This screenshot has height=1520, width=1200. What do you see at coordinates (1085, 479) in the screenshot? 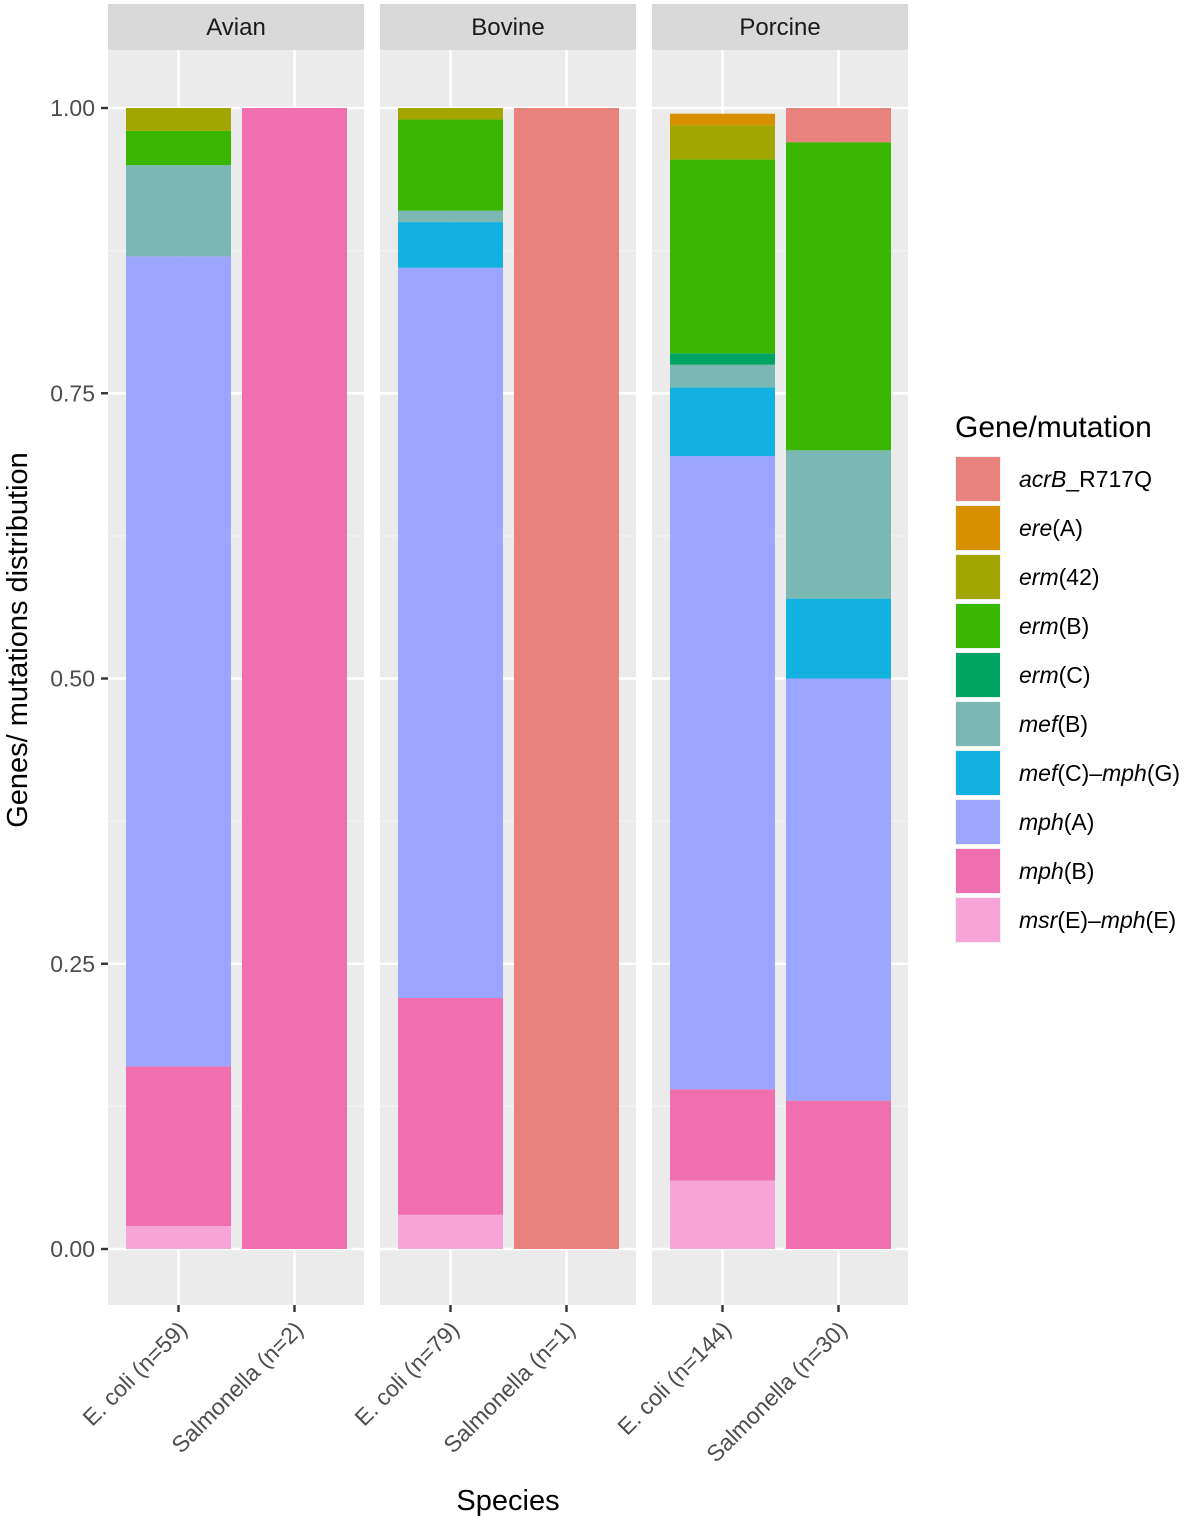
I see `legend-label: acrB_R717Q` at bounding box center [1085, 479].